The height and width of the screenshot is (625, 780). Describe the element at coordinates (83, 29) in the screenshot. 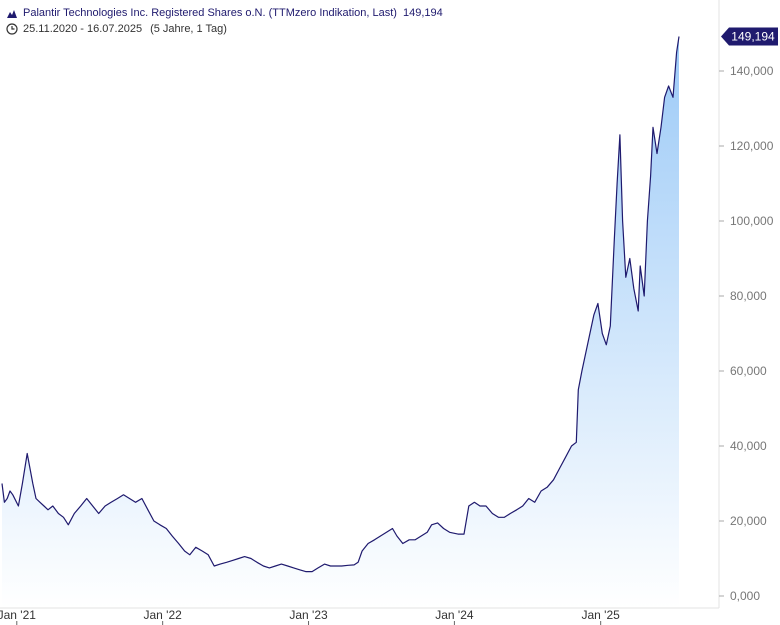

I see `legend-date-range: 25.11.2020 - 16.07.2025` at that location.